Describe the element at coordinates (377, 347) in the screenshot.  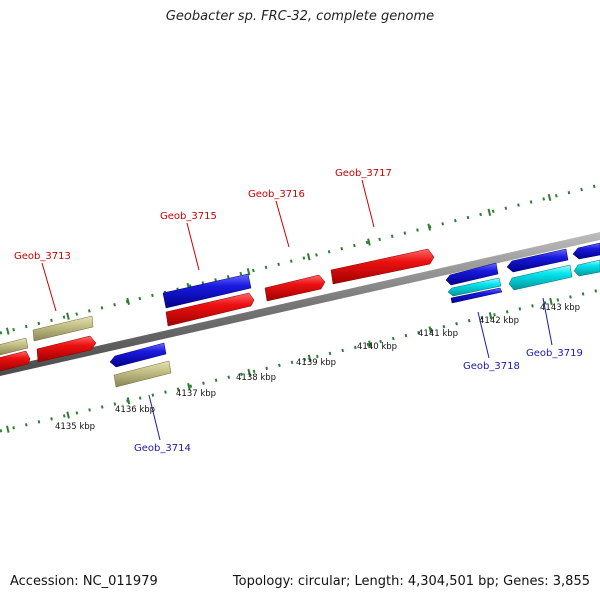
I see `scale-label: 4140 kbp` at that location.